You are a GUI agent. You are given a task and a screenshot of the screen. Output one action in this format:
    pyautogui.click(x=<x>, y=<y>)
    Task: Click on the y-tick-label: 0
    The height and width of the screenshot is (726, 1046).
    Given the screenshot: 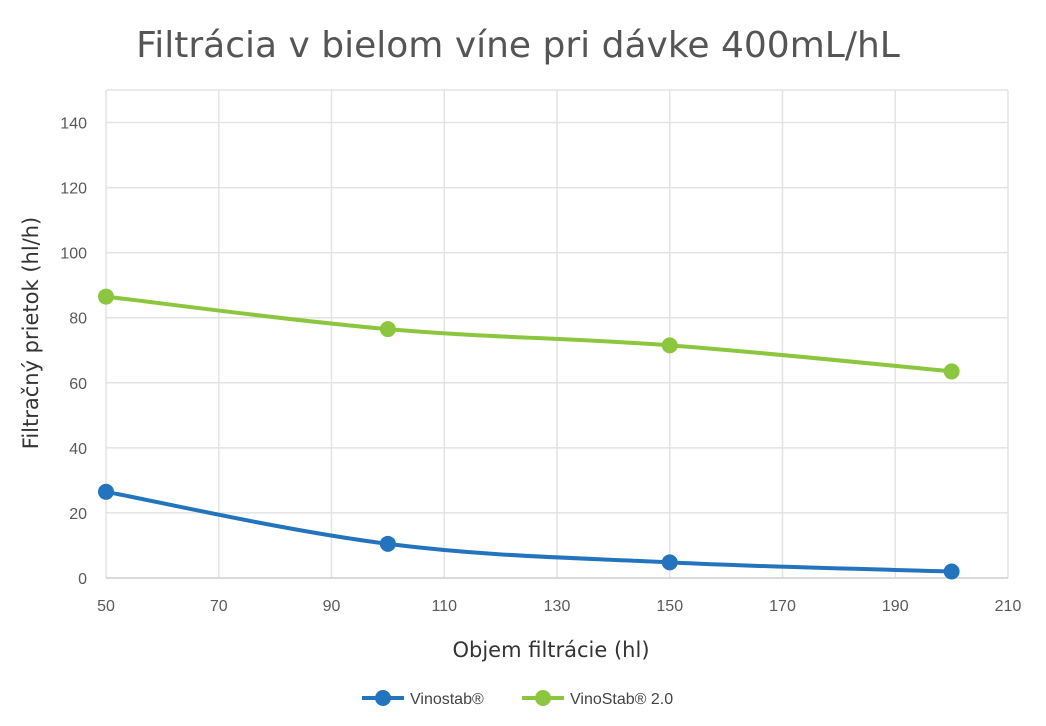 What is the action you would take?
    pyautogui.click(x=82, y=579)
    